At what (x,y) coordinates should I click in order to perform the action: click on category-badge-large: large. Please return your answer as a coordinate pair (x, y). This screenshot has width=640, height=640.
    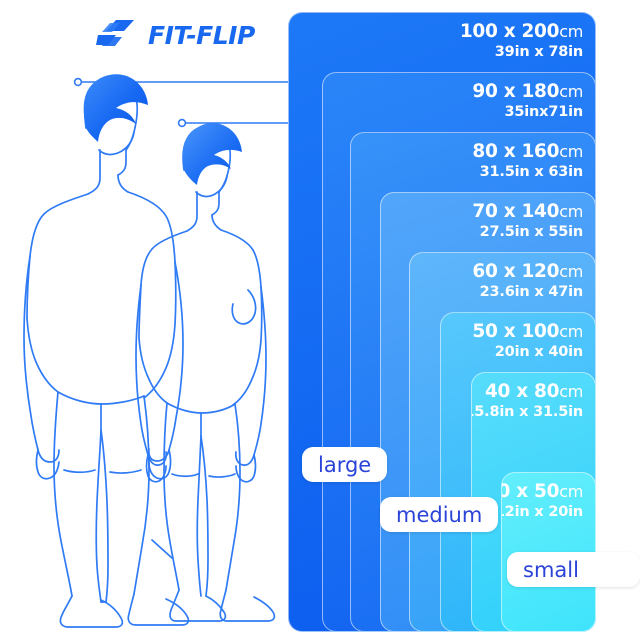
    Looking at the image, I should click on (345, 464).